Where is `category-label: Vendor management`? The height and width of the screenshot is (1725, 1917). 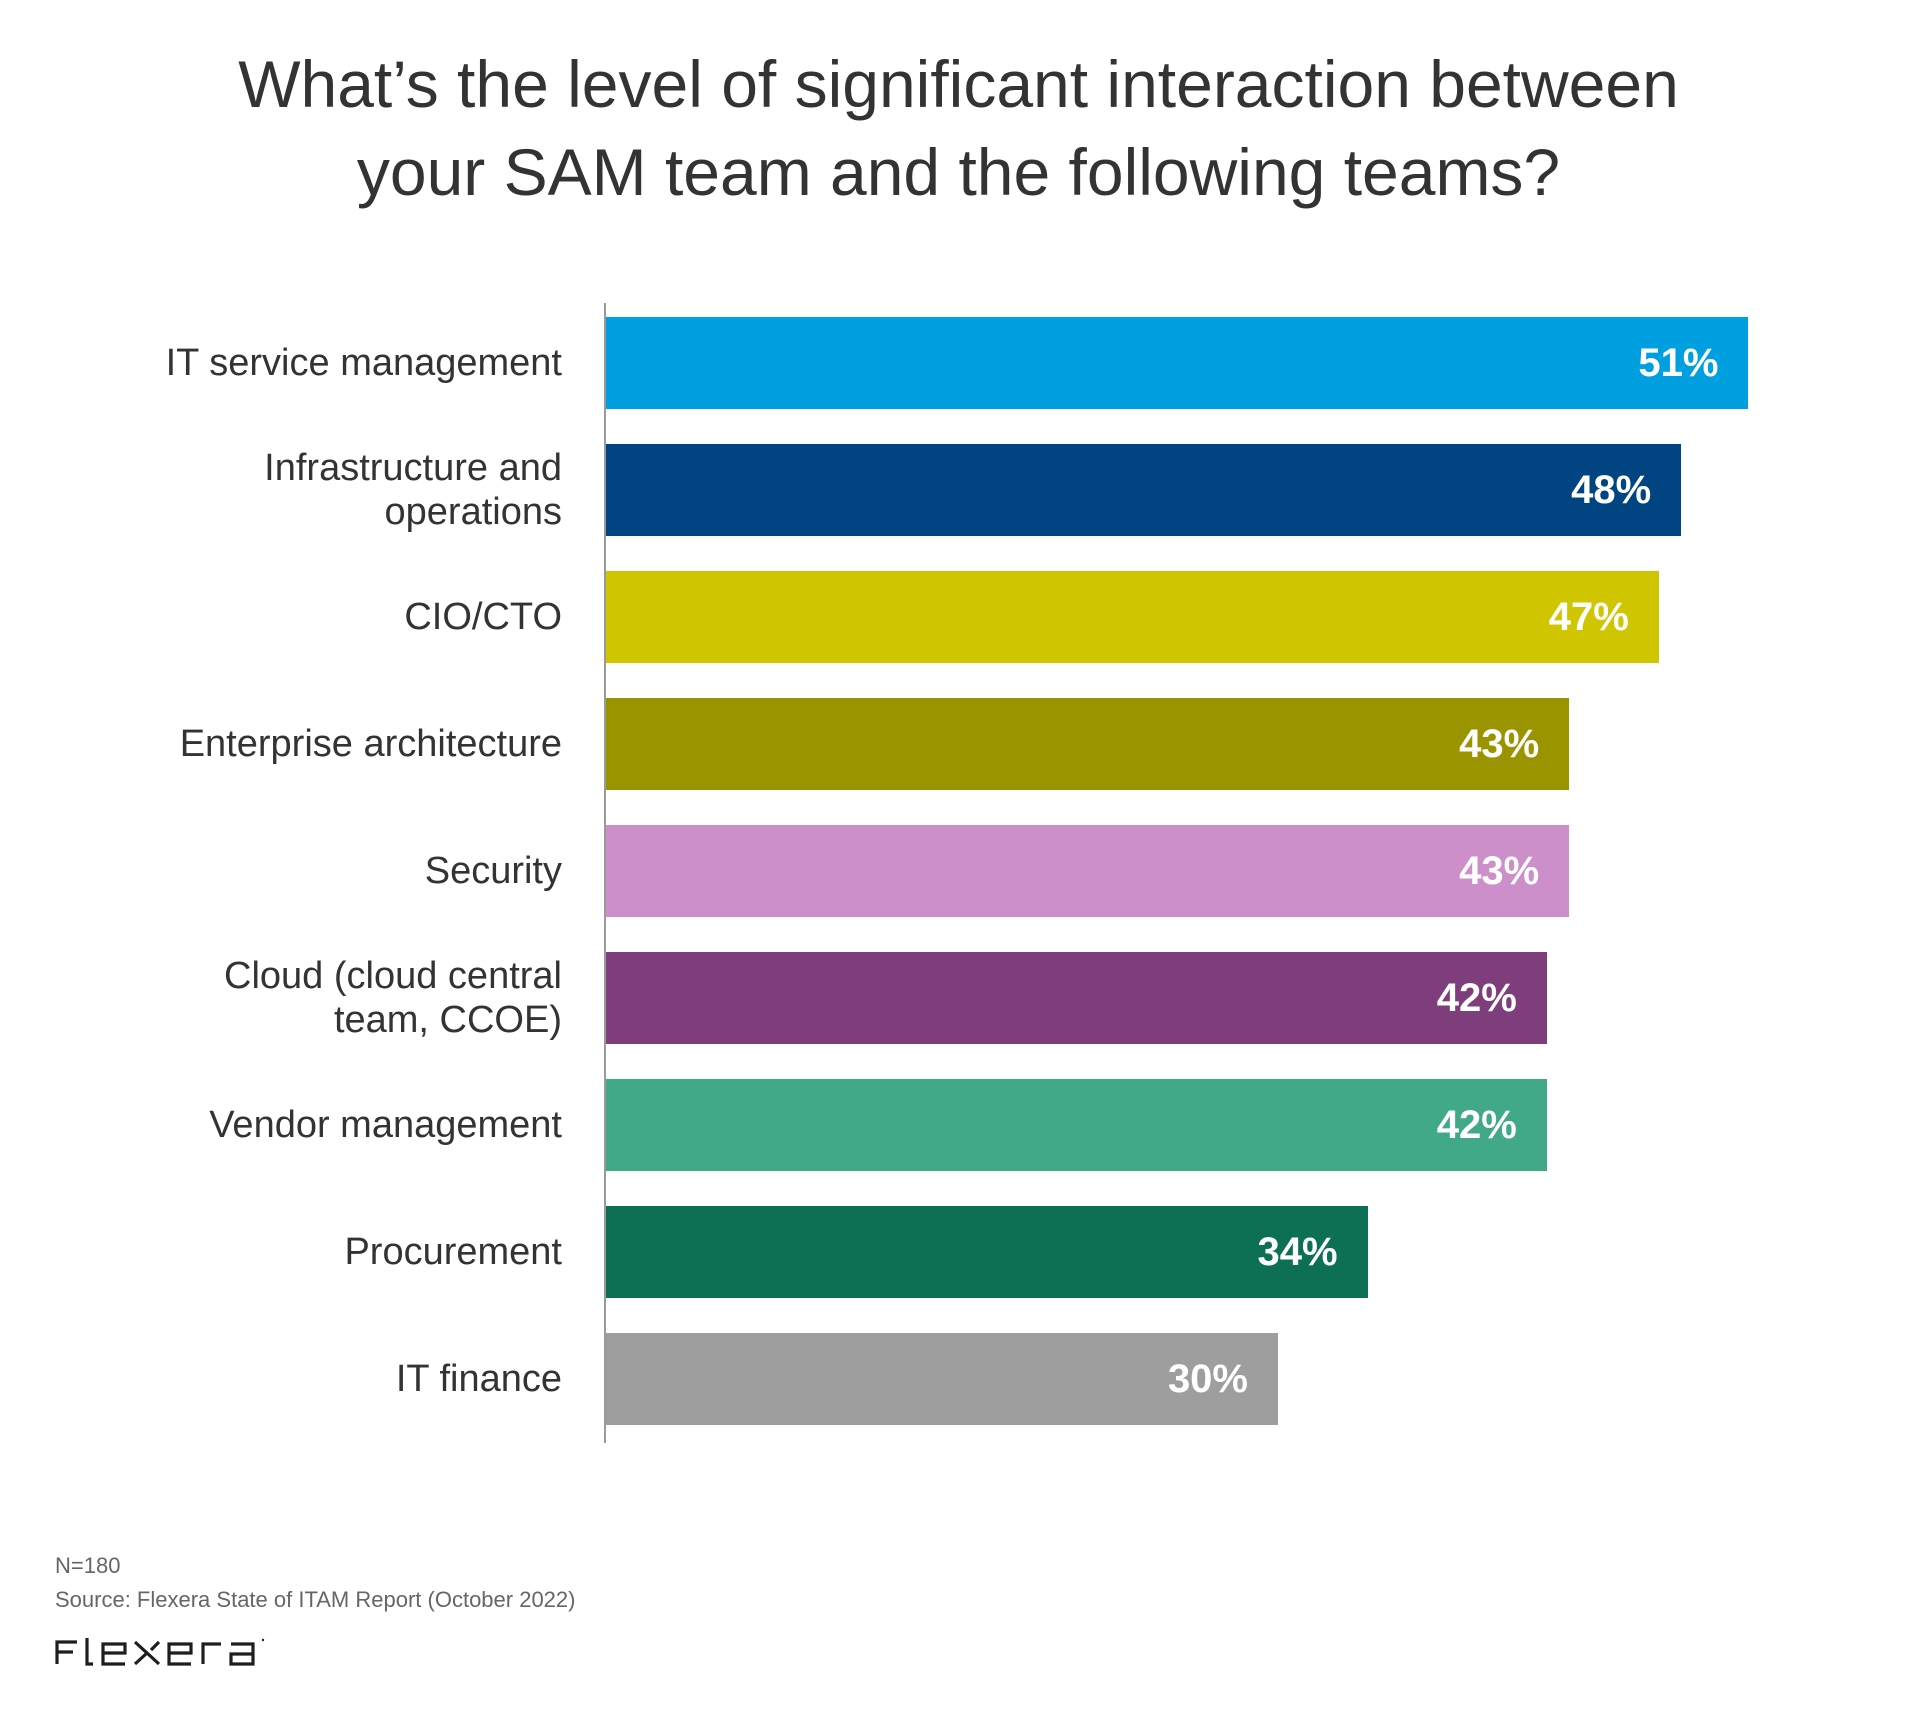
category-label: Vendor management is located at coordinates (342, 1125).